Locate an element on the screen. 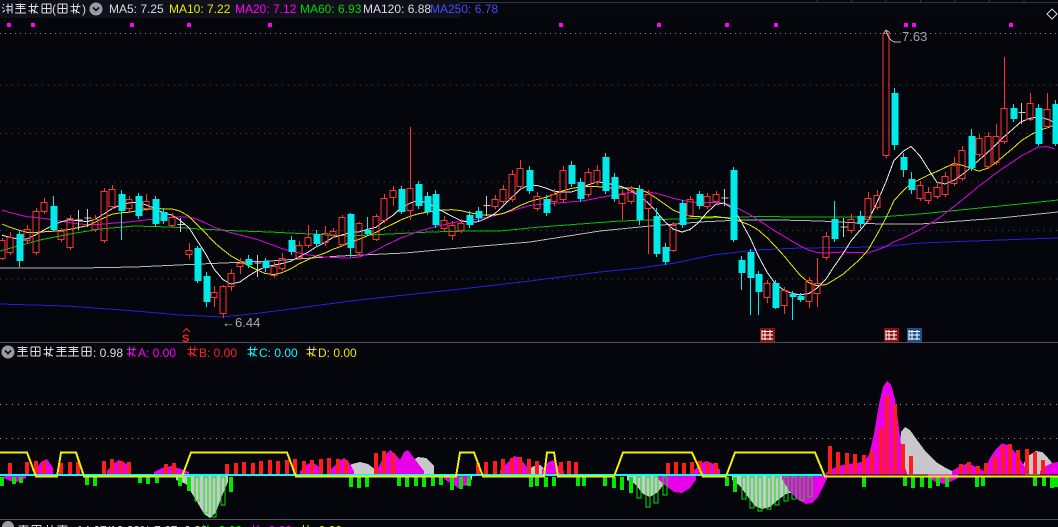 This screenshot has height=527, width=1058. svg-text: MA5: 7.25 is located at coordinates (136, 9).